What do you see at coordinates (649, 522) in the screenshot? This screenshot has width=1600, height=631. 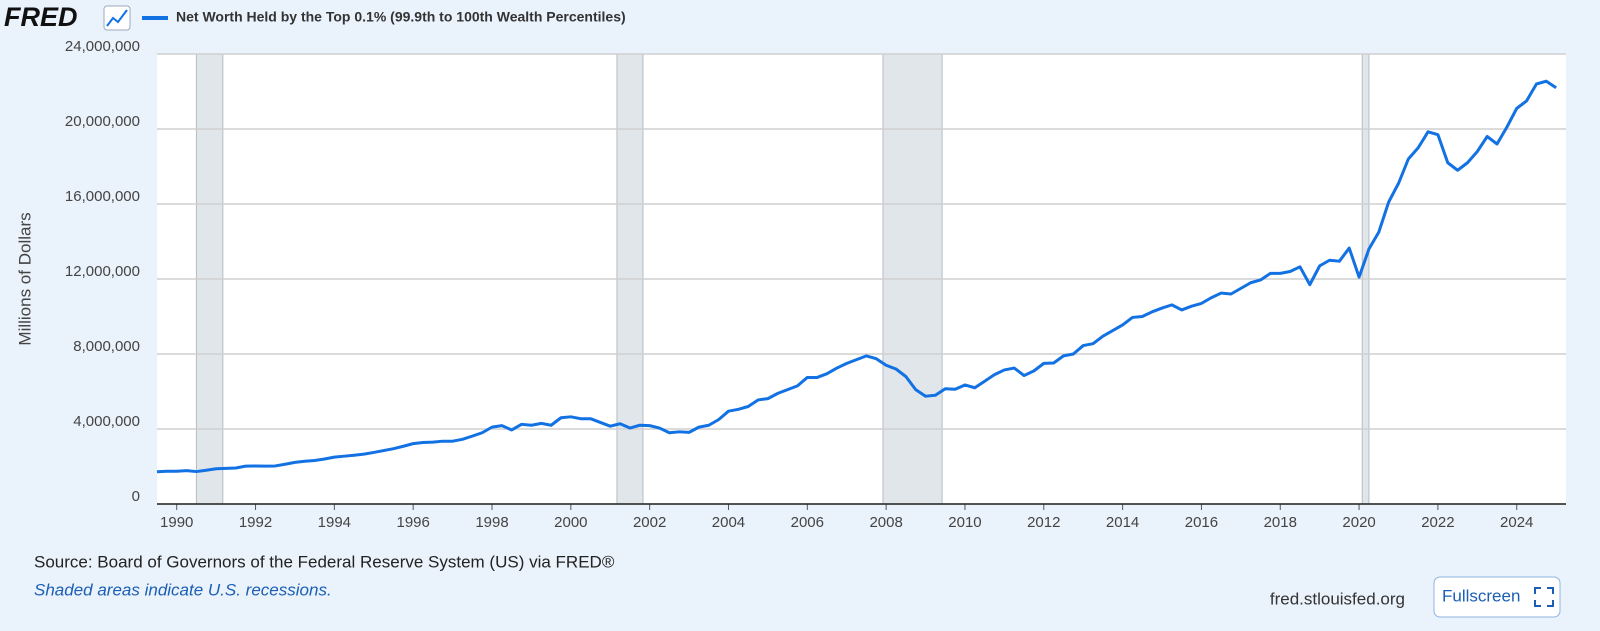 I see `x-tick-label: 2002` at bounding box center [649, 522].